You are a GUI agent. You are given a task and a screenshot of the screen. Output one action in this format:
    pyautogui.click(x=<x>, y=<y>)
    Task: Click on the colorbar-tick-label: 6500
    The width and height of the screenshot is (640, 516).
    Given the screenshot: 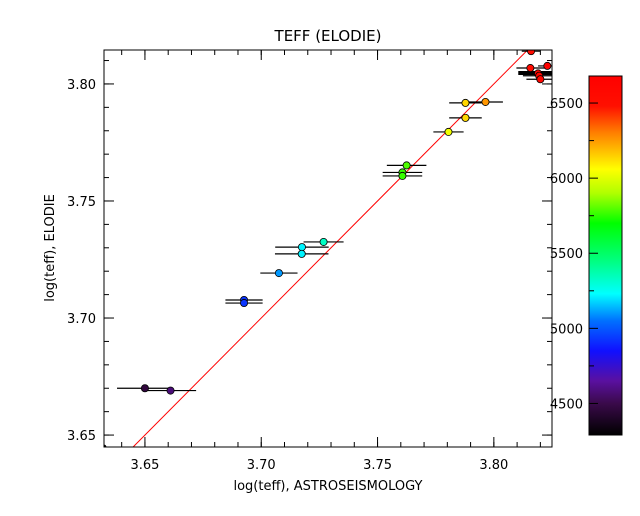 What is the action you would take?
    pyautogui.click(x=566, y=104)
    